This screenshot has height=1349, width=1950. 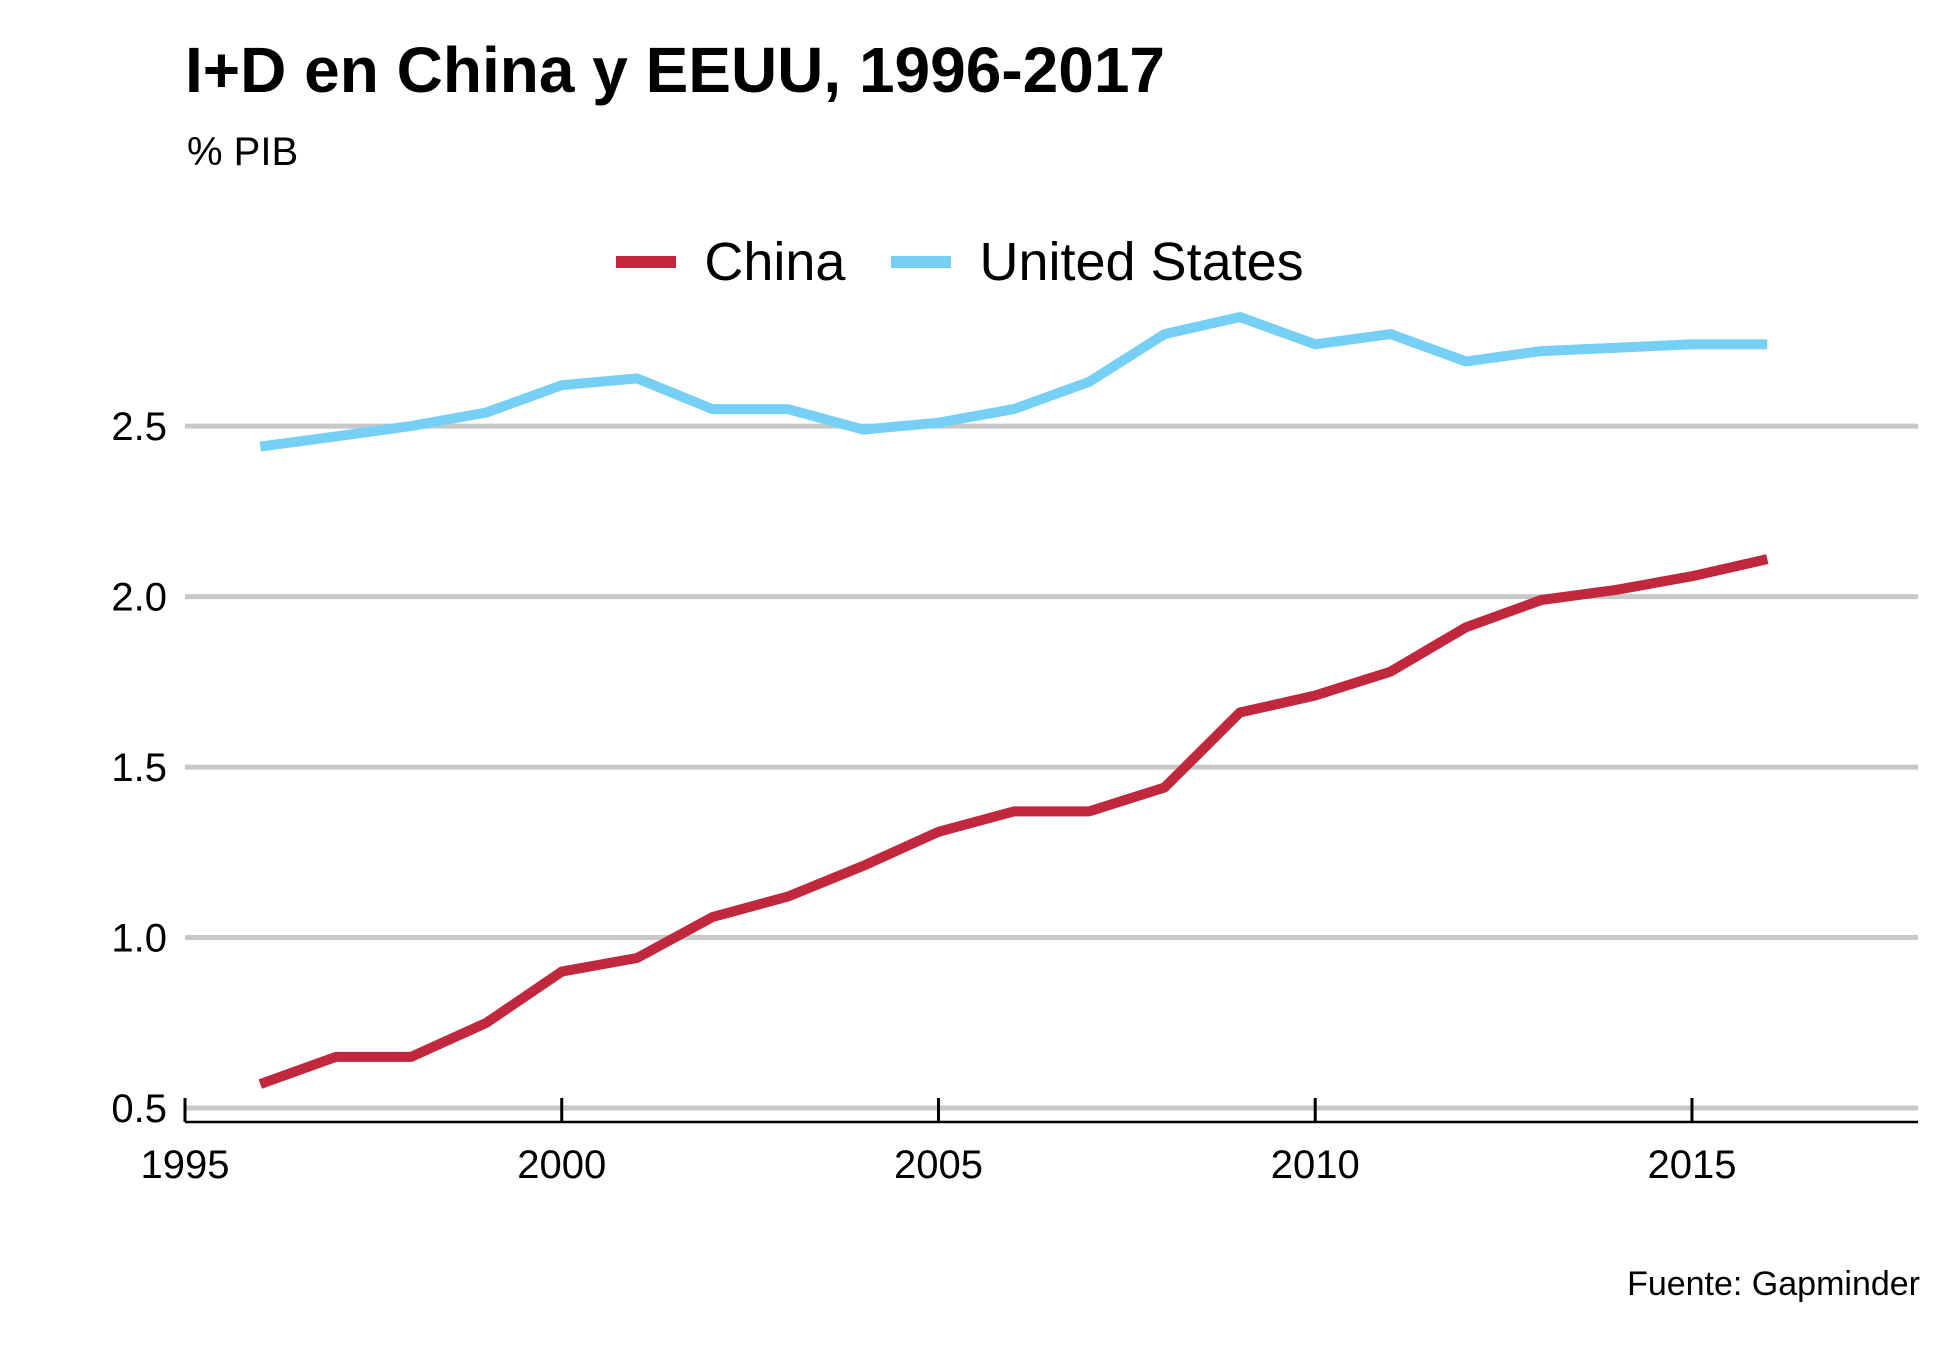 I want to click on x-tick-label: 2010, so click(x=1315, y=1165).